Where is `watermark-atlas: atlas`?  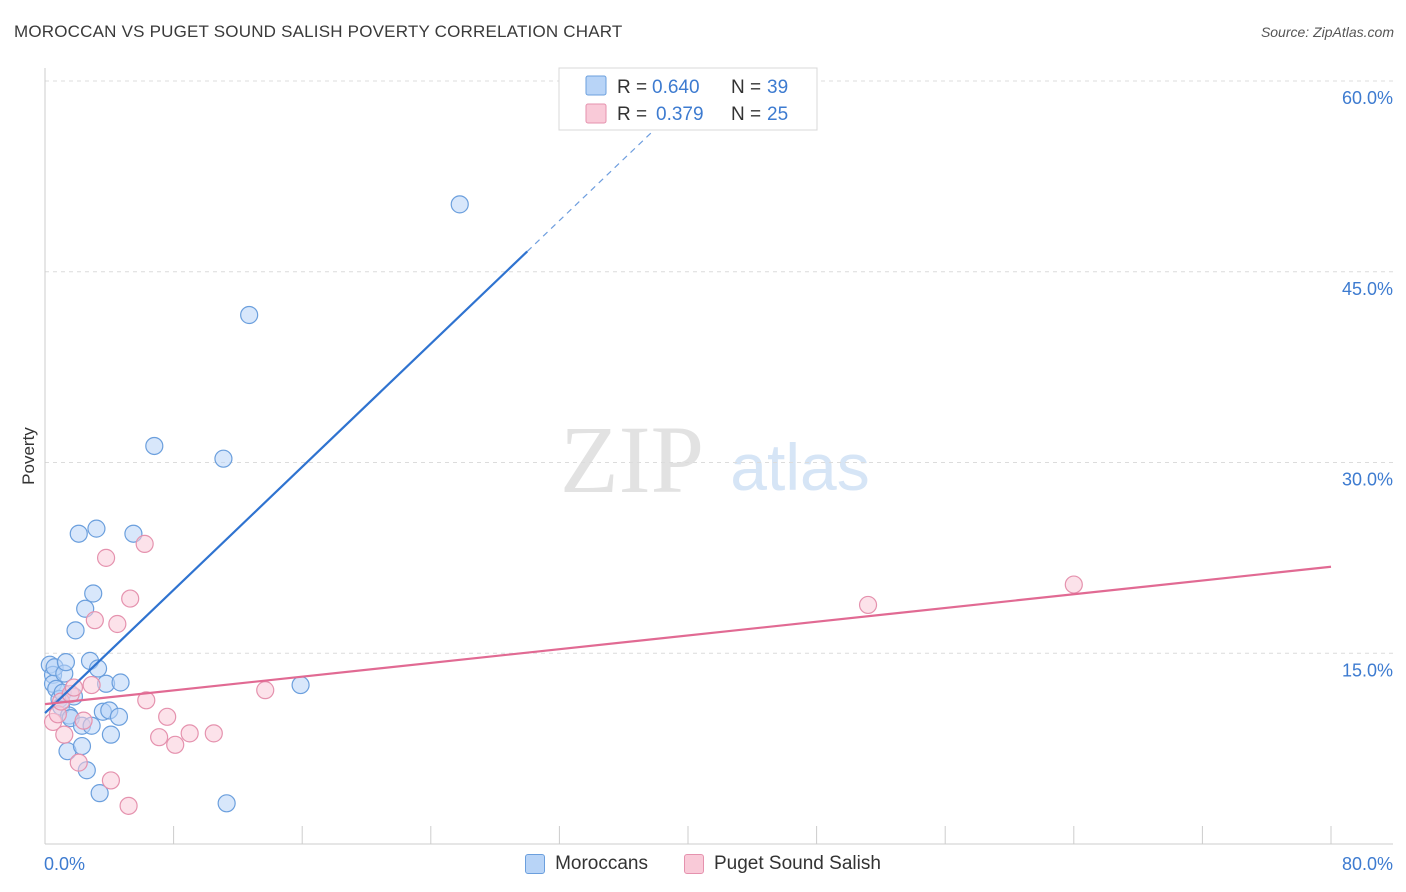
watermark-atlas: atlas is located at coordinates (799, 467).